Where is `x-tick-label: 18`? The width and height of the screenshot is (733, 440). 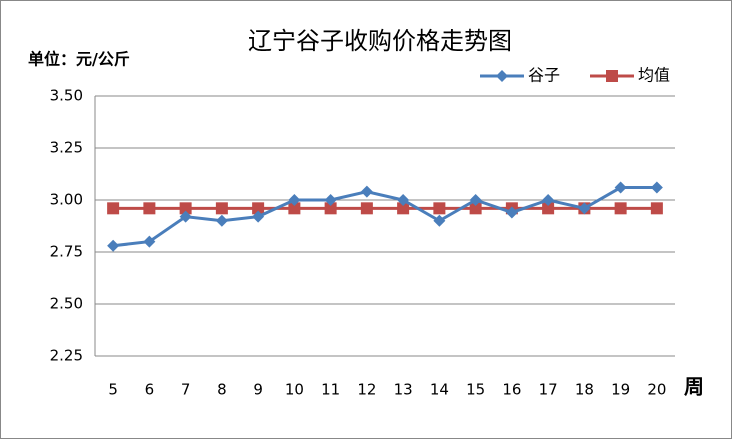 x-tick-label: 18 is located at coordinates (584, 390).